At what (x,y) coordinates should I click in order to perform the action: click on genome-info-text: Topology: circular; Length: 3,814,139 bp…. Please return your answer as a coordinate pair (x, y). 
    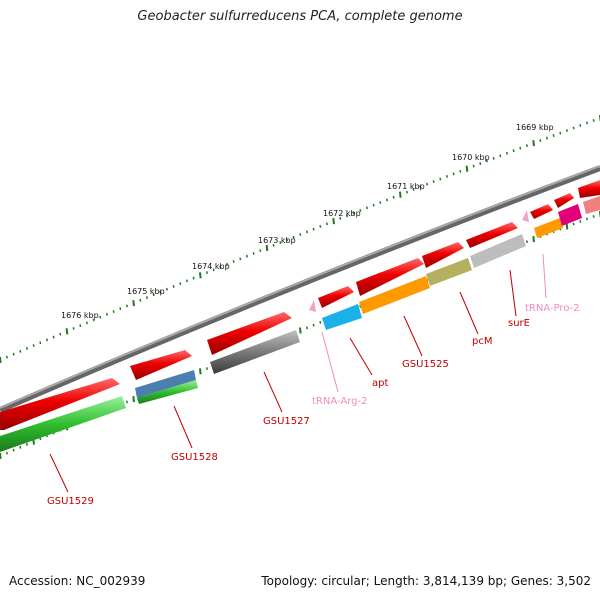
    Looking at the image, I should click on (426, 581).